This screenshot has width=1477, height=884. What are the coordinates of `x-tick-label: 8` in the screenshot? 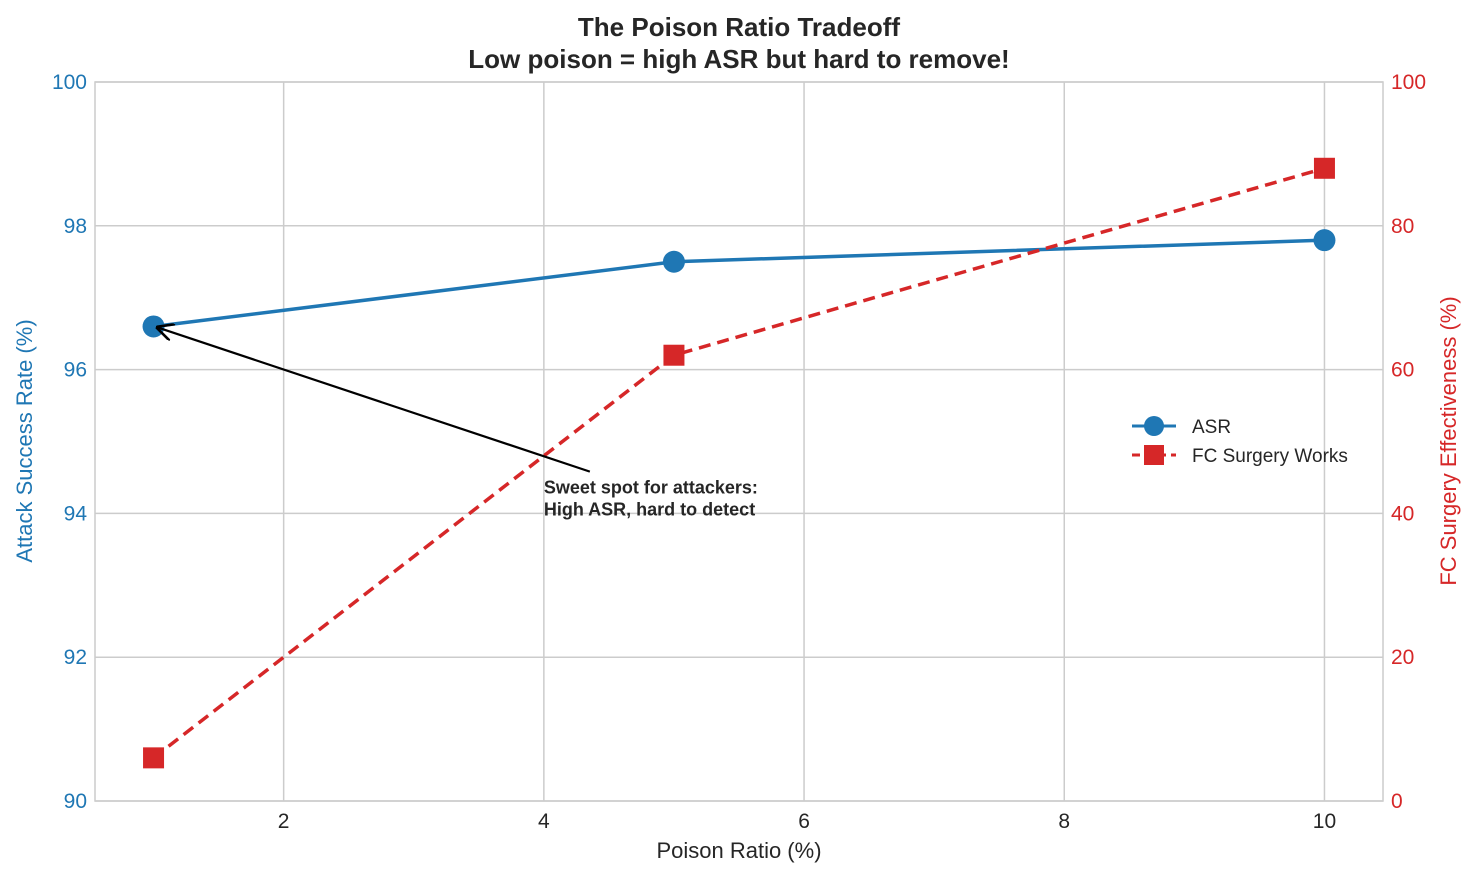 It's located at (1064, 821).